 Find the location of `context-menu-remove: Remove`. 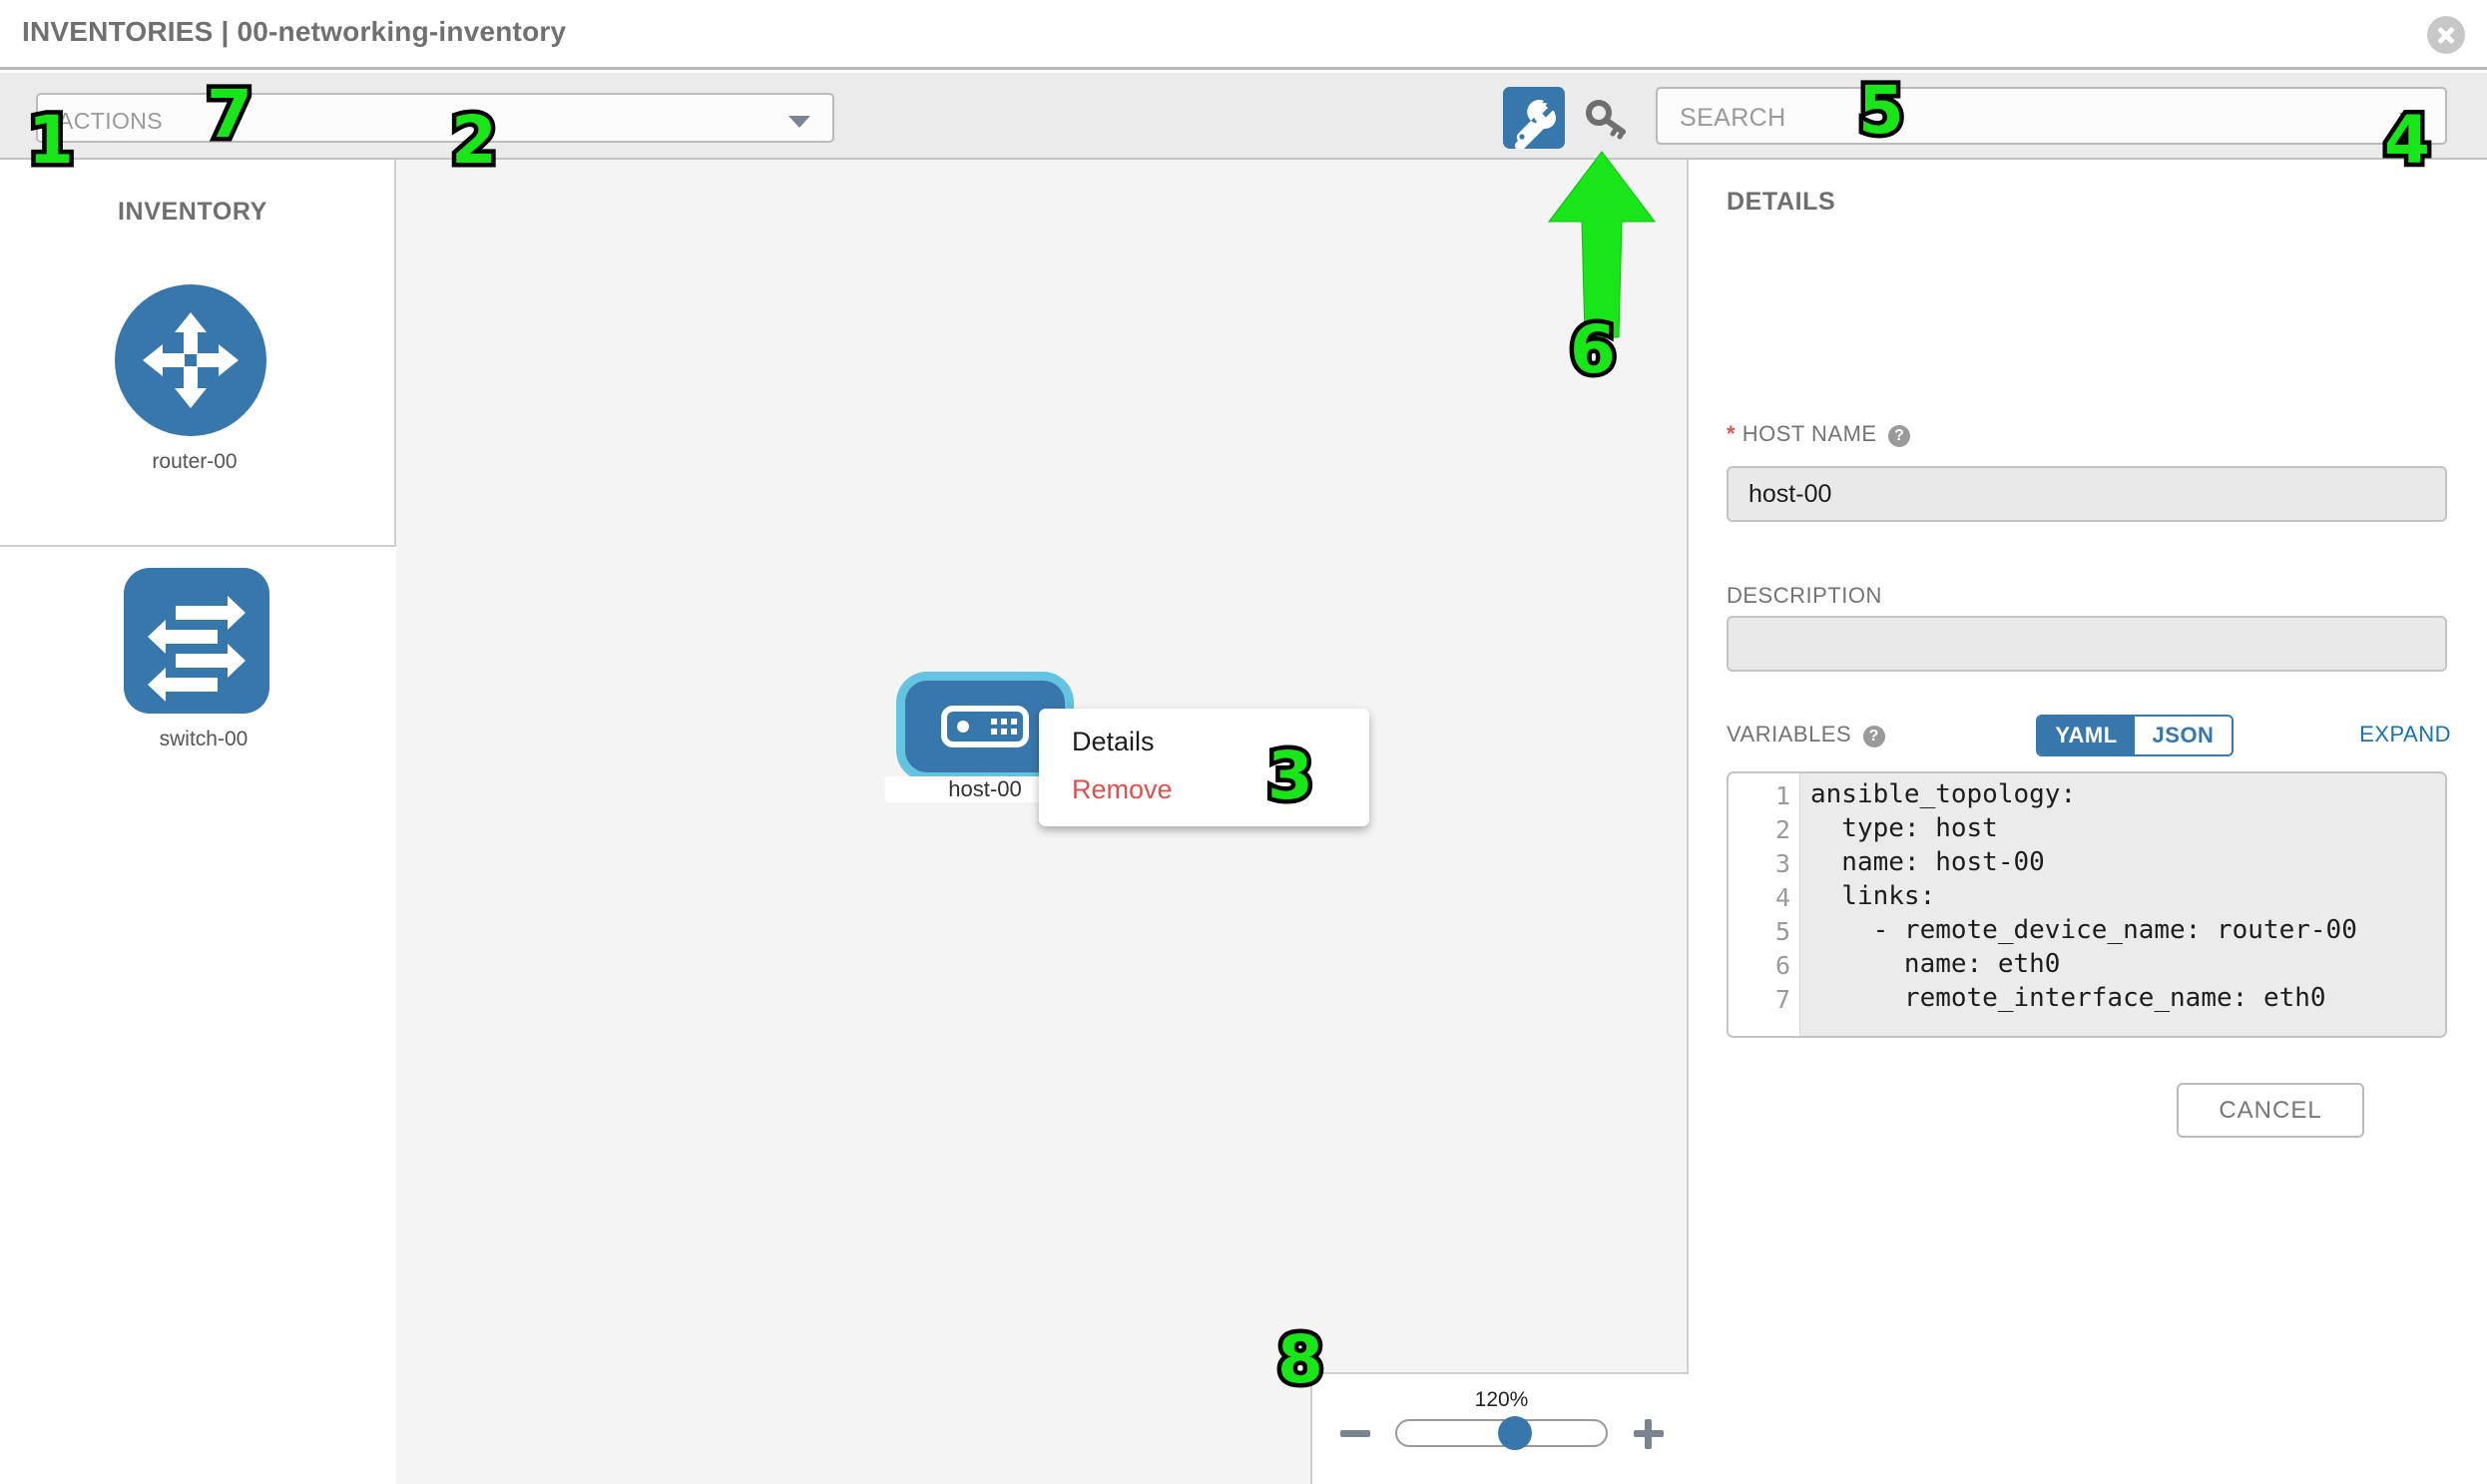

context-menu-remove: Remove is located at coordinates (1122, 789).